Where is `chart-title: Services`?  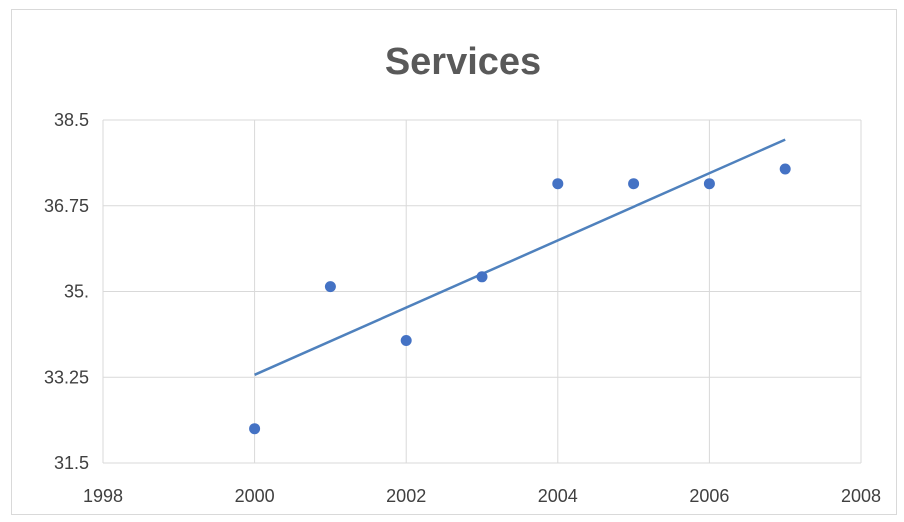
chart-title: Services is located at coordinates (463, 62).